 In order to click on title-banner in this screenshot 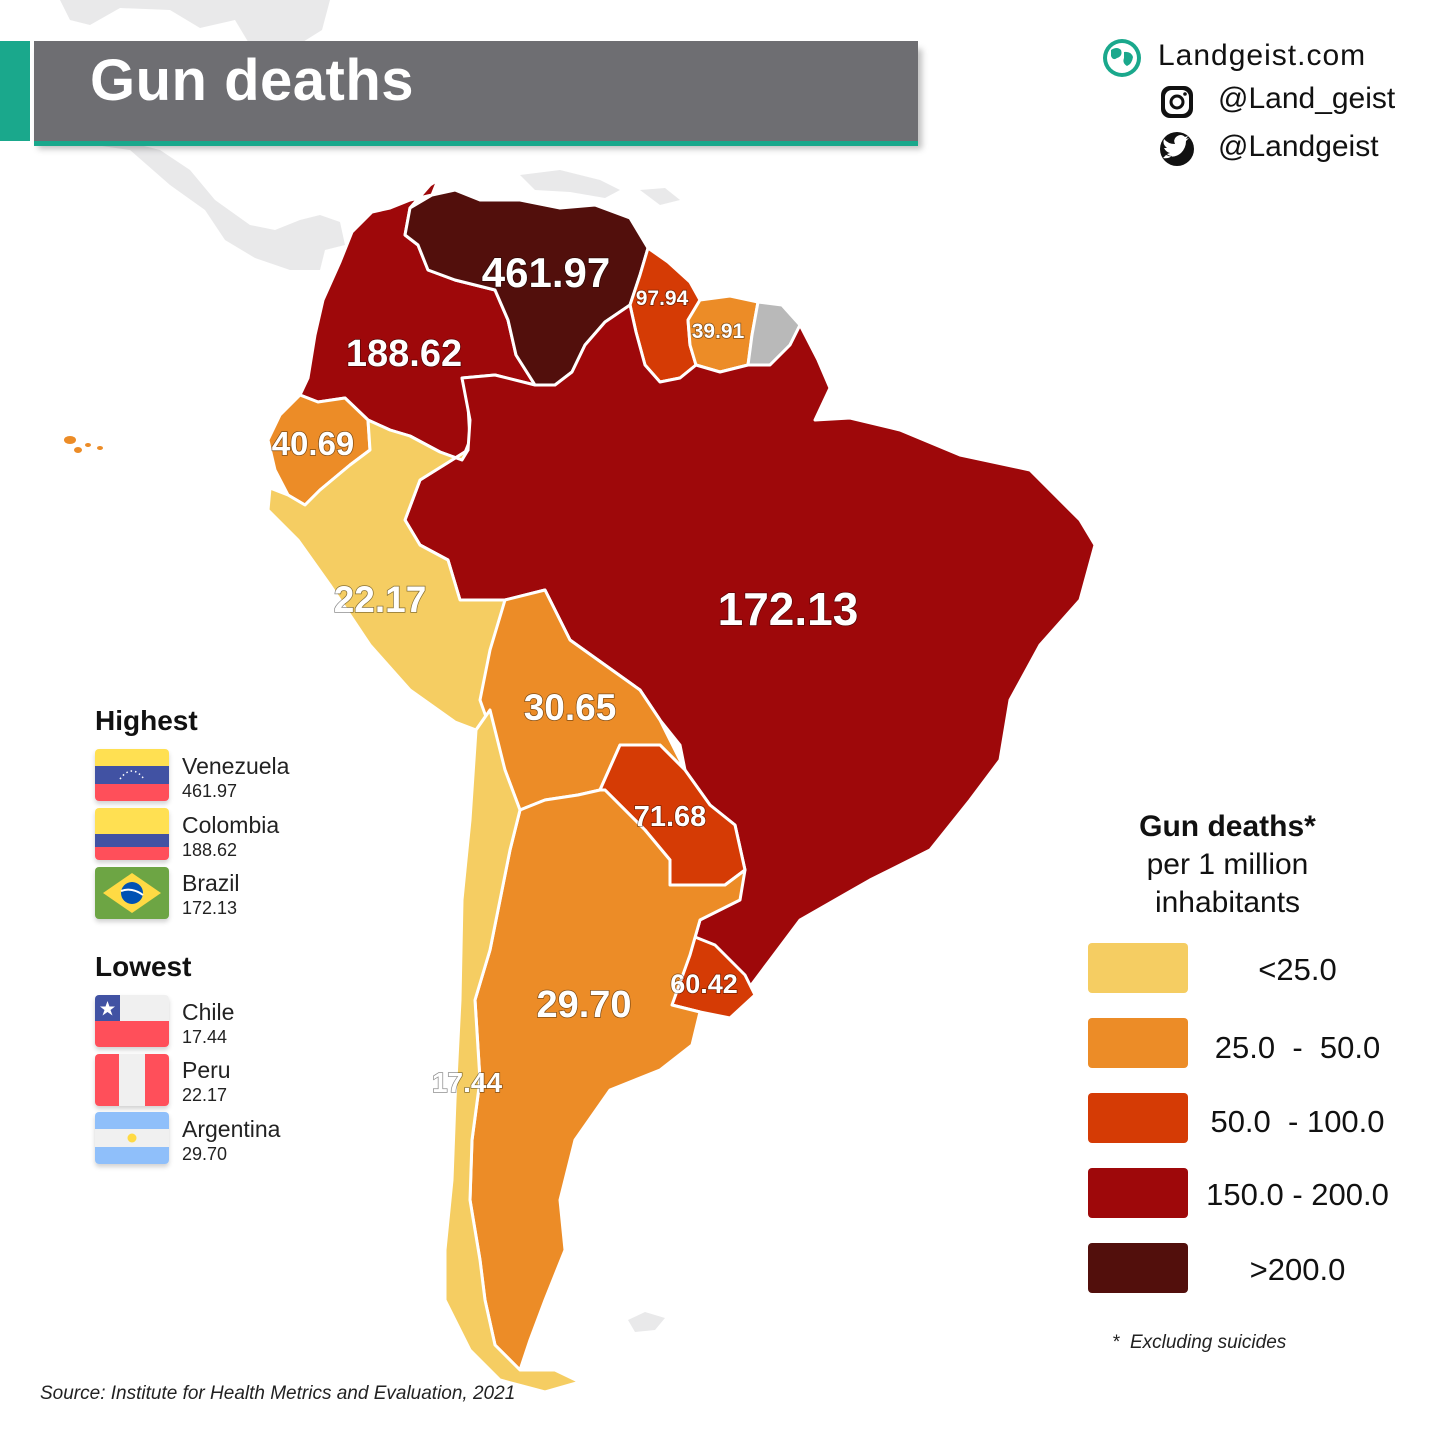, I will do `click(459, 93)`.